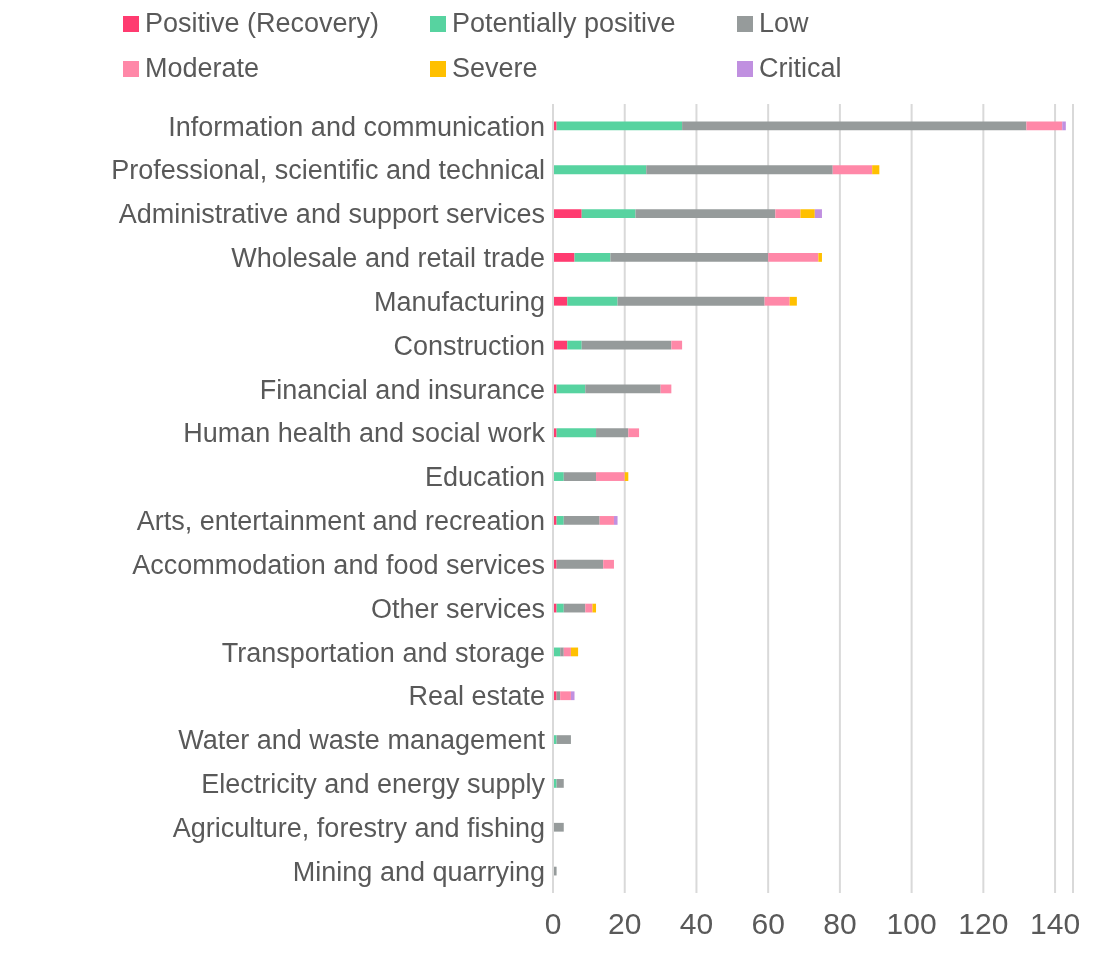 The height and width of the screenshot is (958, 1112). Describe the element at coordinates (373, 784) in the screenshot. I see `y-tick-label: Electricity and energy supply` at that location.